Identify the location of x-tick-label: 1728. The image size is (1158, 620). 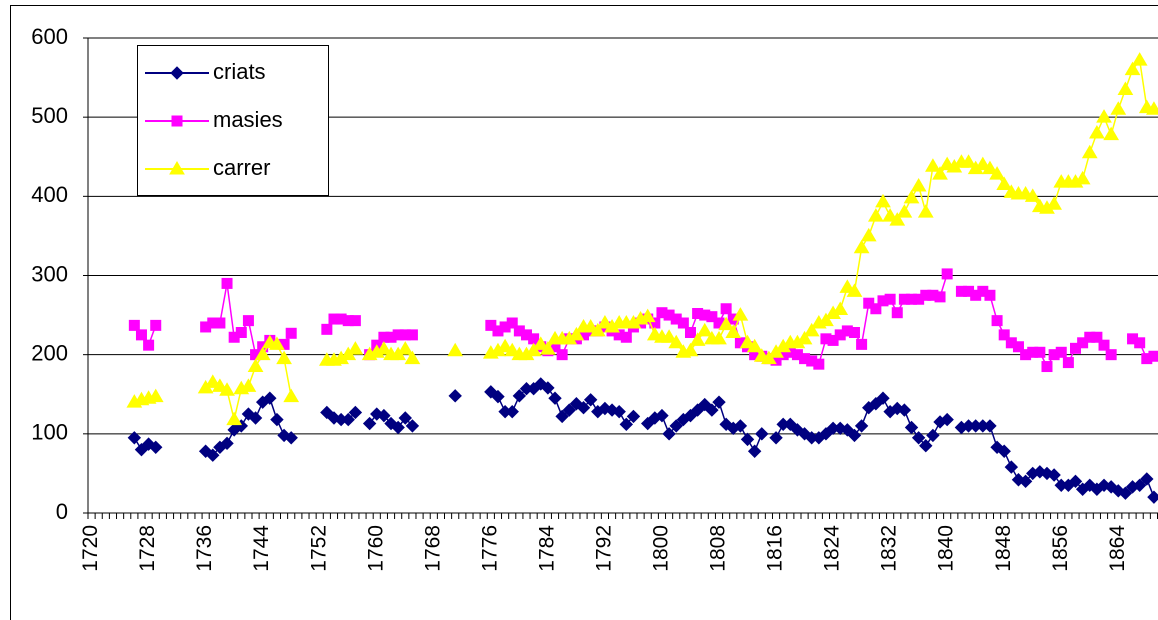
(147, 548).